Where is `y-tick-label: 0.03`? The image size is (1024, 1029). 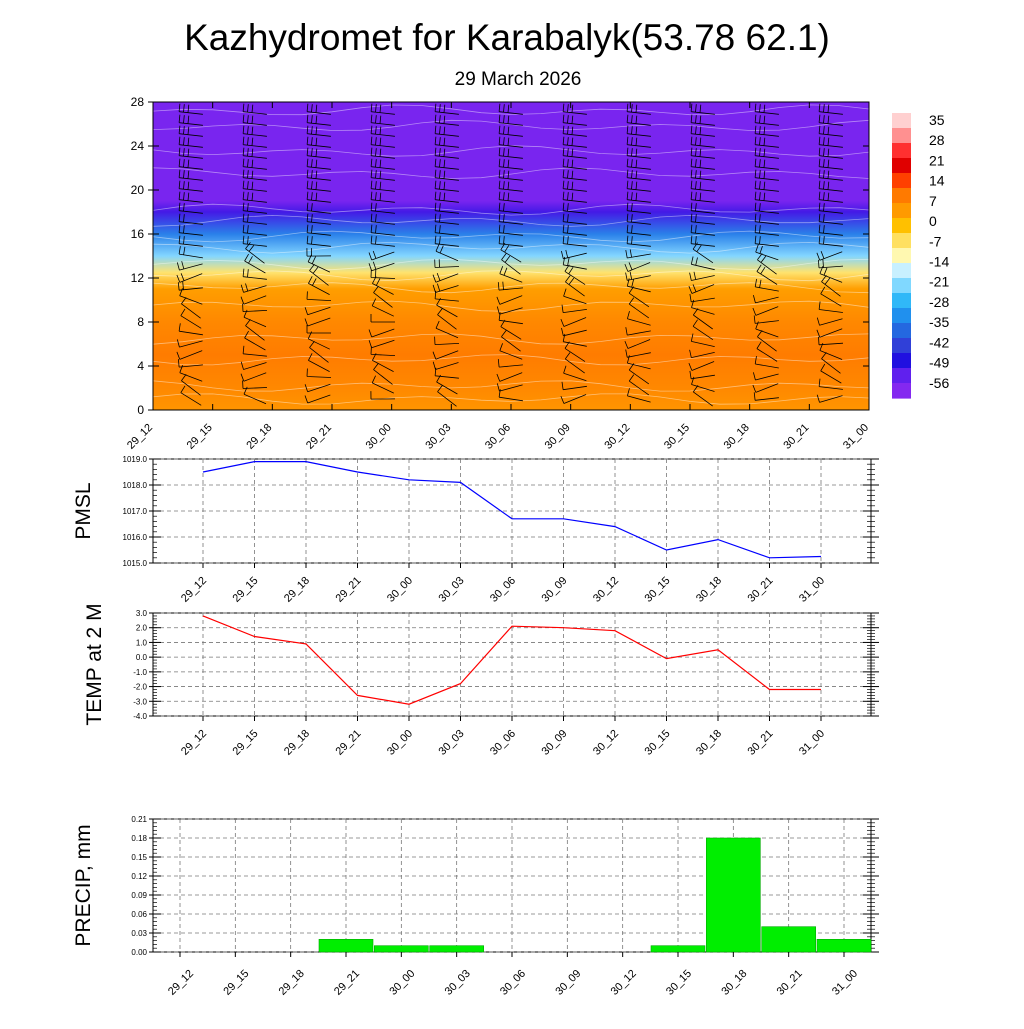
y-tick-label: 0.03 is located at coordinates (139, 933).